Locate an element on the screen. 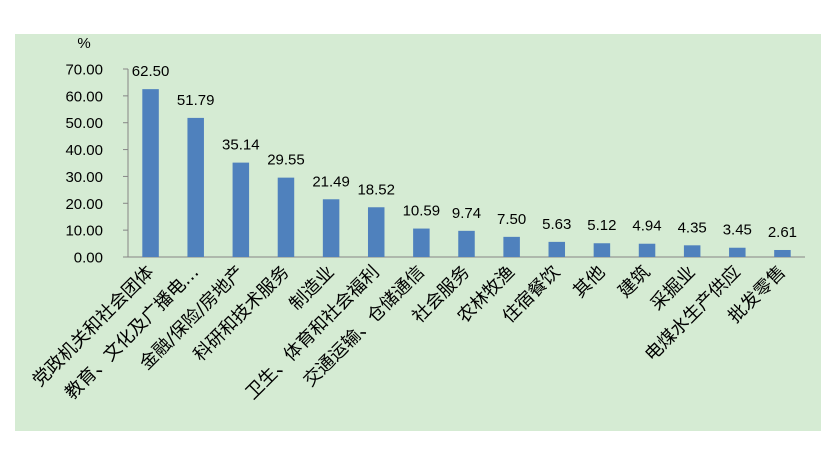 The width and height of the screenshot is (836, 451). y-axis-ticks: 0.00 10.00 20.00 30.00 40.00 50.00 60.00 70.00 is located at coordinates (96, 164).